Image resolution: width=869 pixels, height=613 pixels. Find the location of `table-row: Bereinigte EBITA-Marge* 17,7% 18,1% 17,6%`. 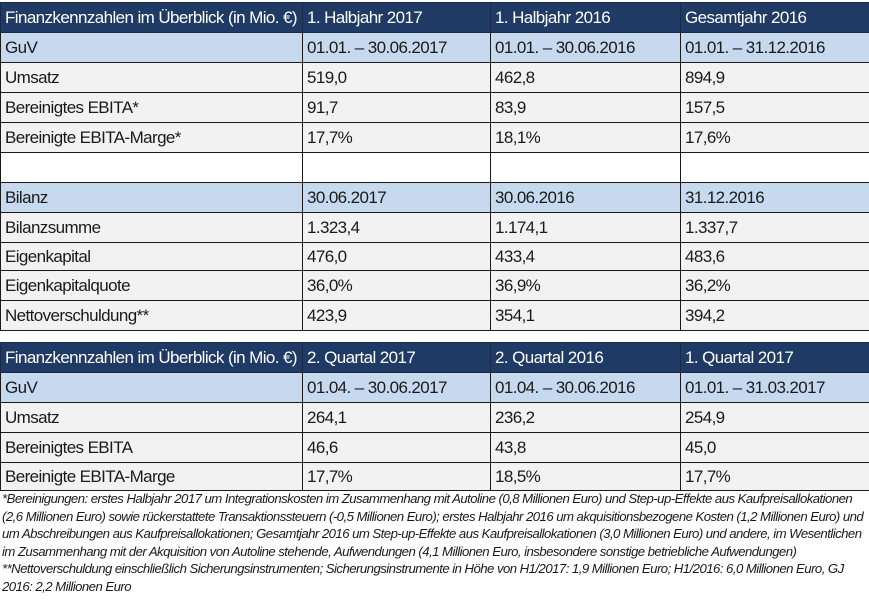

table-row: Bereinigte EBITA-Marge* 17,7% 18,1% 17,6% is located at coordinates (434, 137).